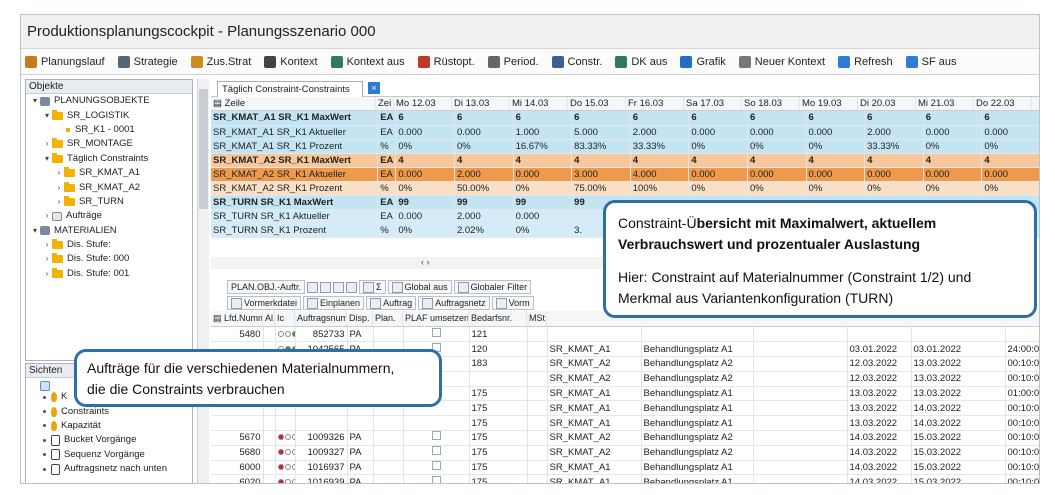 The image size is (1055, 495). What do you see at coordinates (147, 61) in the screenshot?
I see `toolbar-strategy-button: Strategie` at bounding box center [147, 61].